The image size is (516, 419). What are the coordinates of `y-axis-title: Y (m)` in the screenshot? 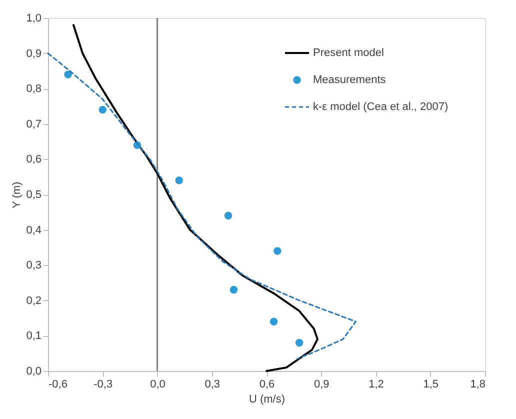 It's located at (17, 195).